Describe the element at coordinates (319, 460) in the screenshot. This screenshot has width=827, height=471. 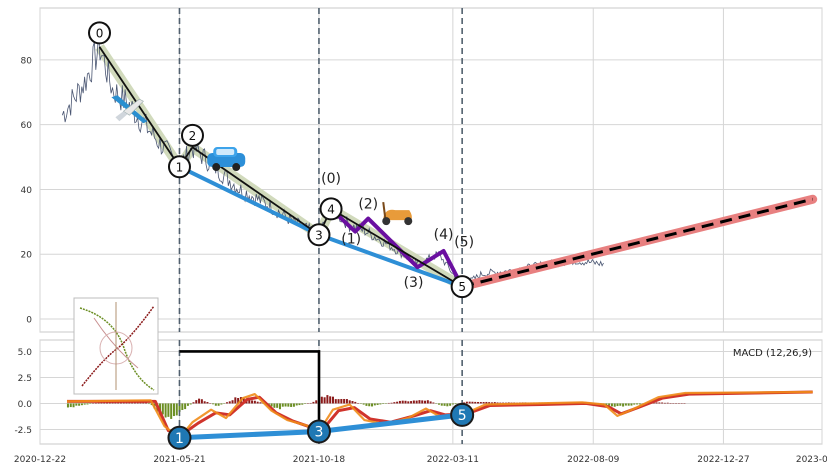
I see `x-tick-label: 2021-10-18` at that location.